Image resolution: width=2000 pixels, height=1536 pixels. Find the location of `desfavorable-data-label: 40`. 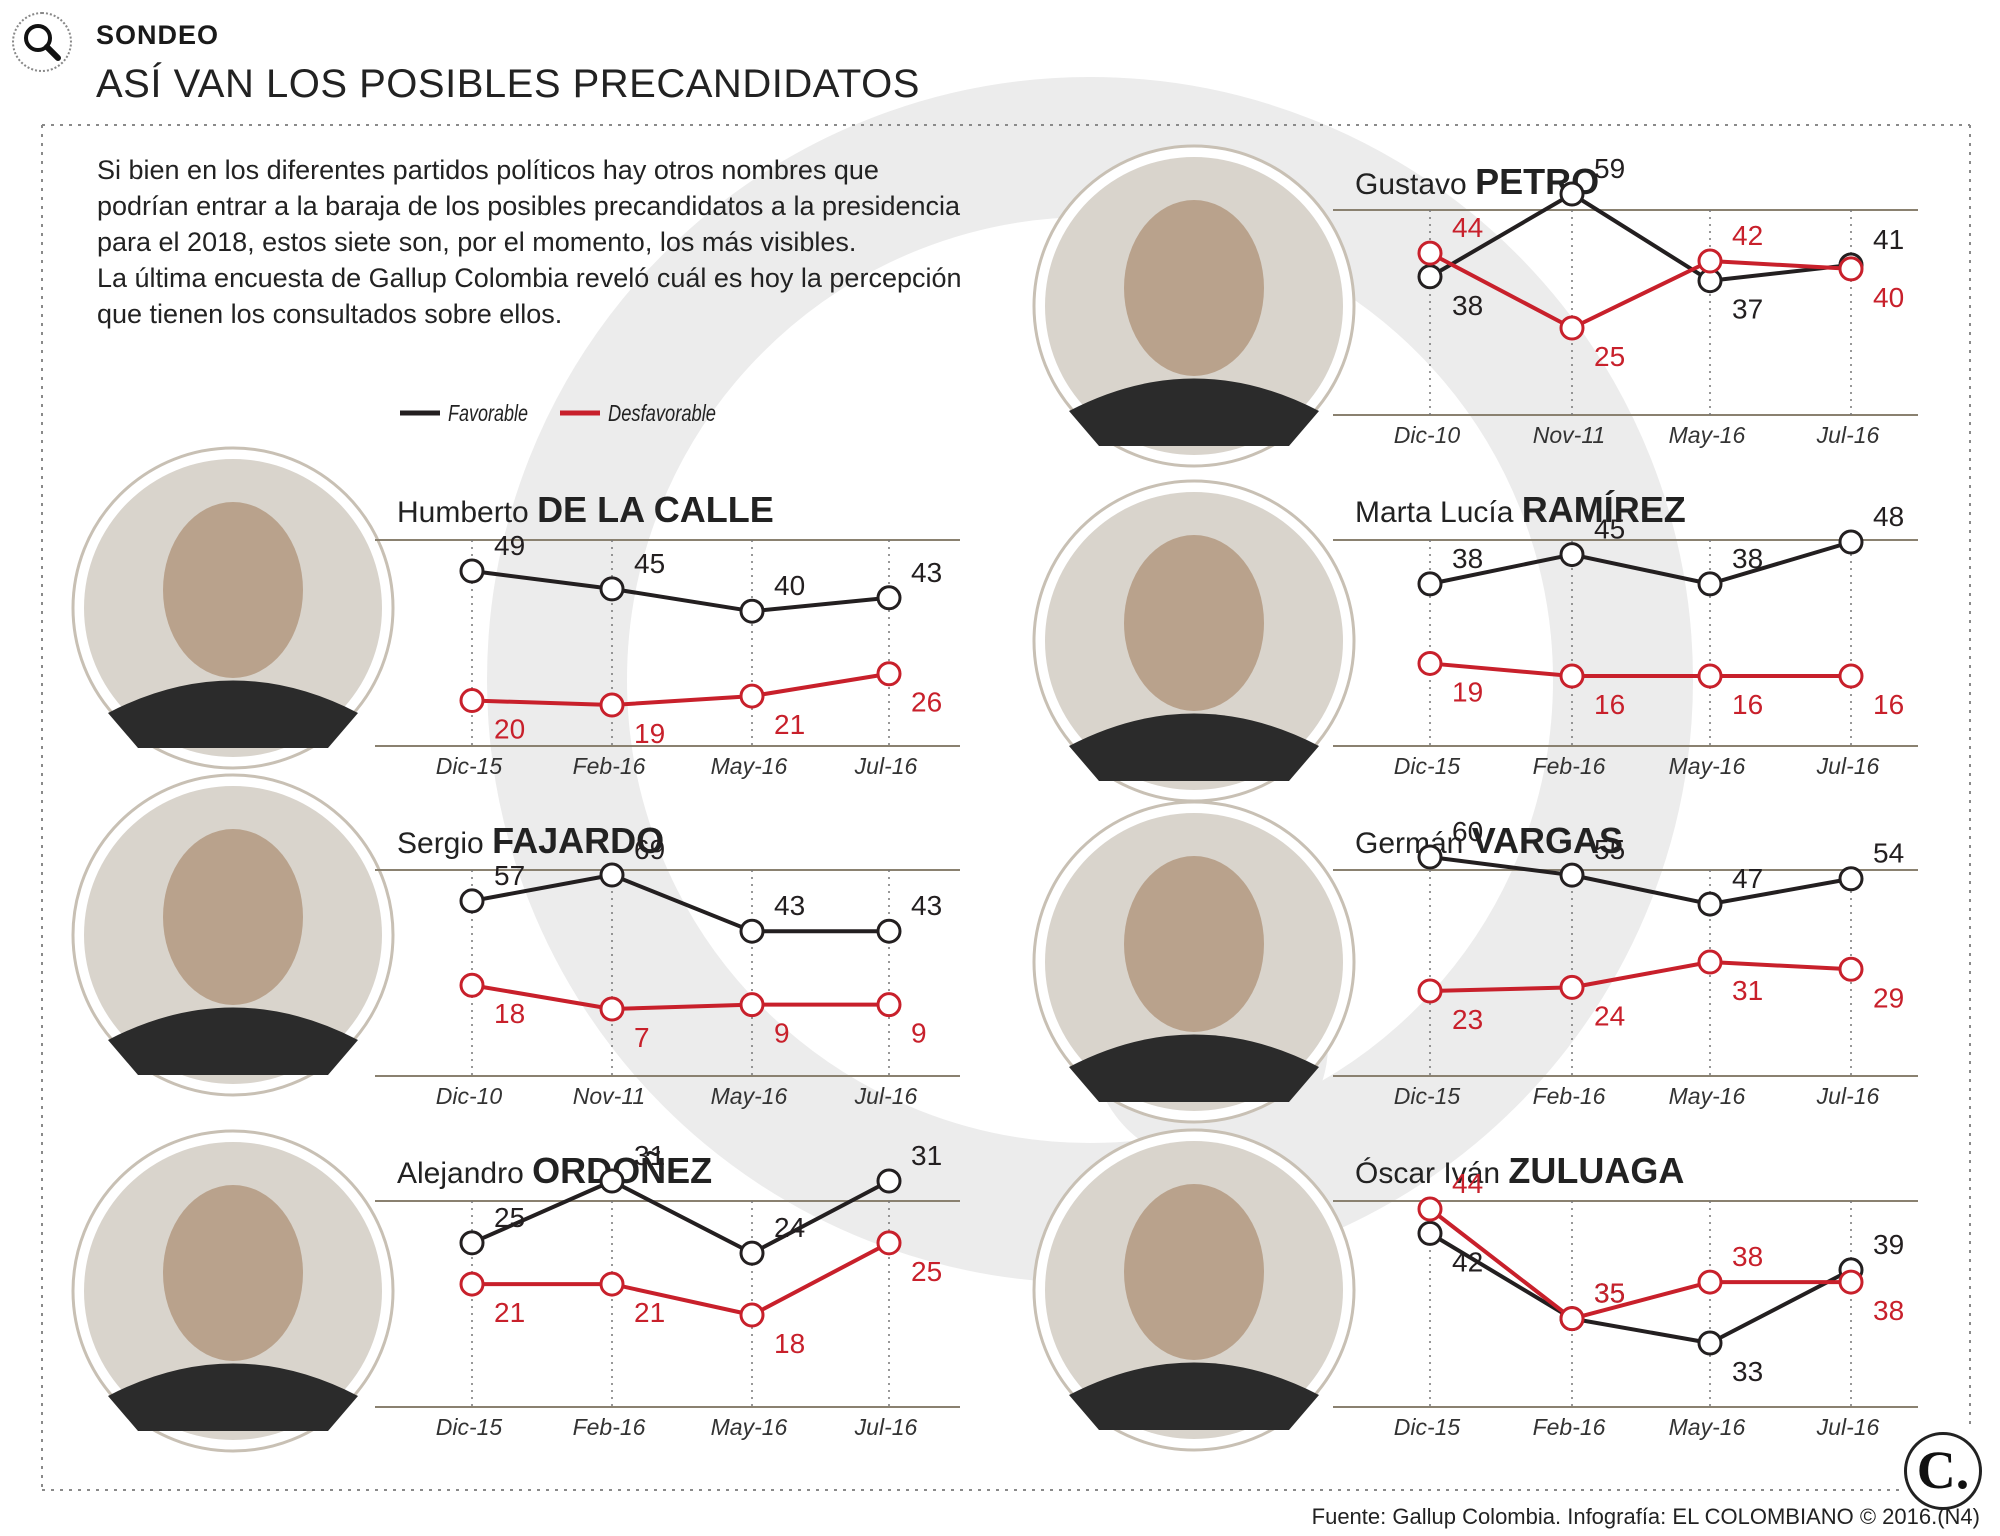

desfavorable-data-label: 40 is located at coordinates (1888, 297).